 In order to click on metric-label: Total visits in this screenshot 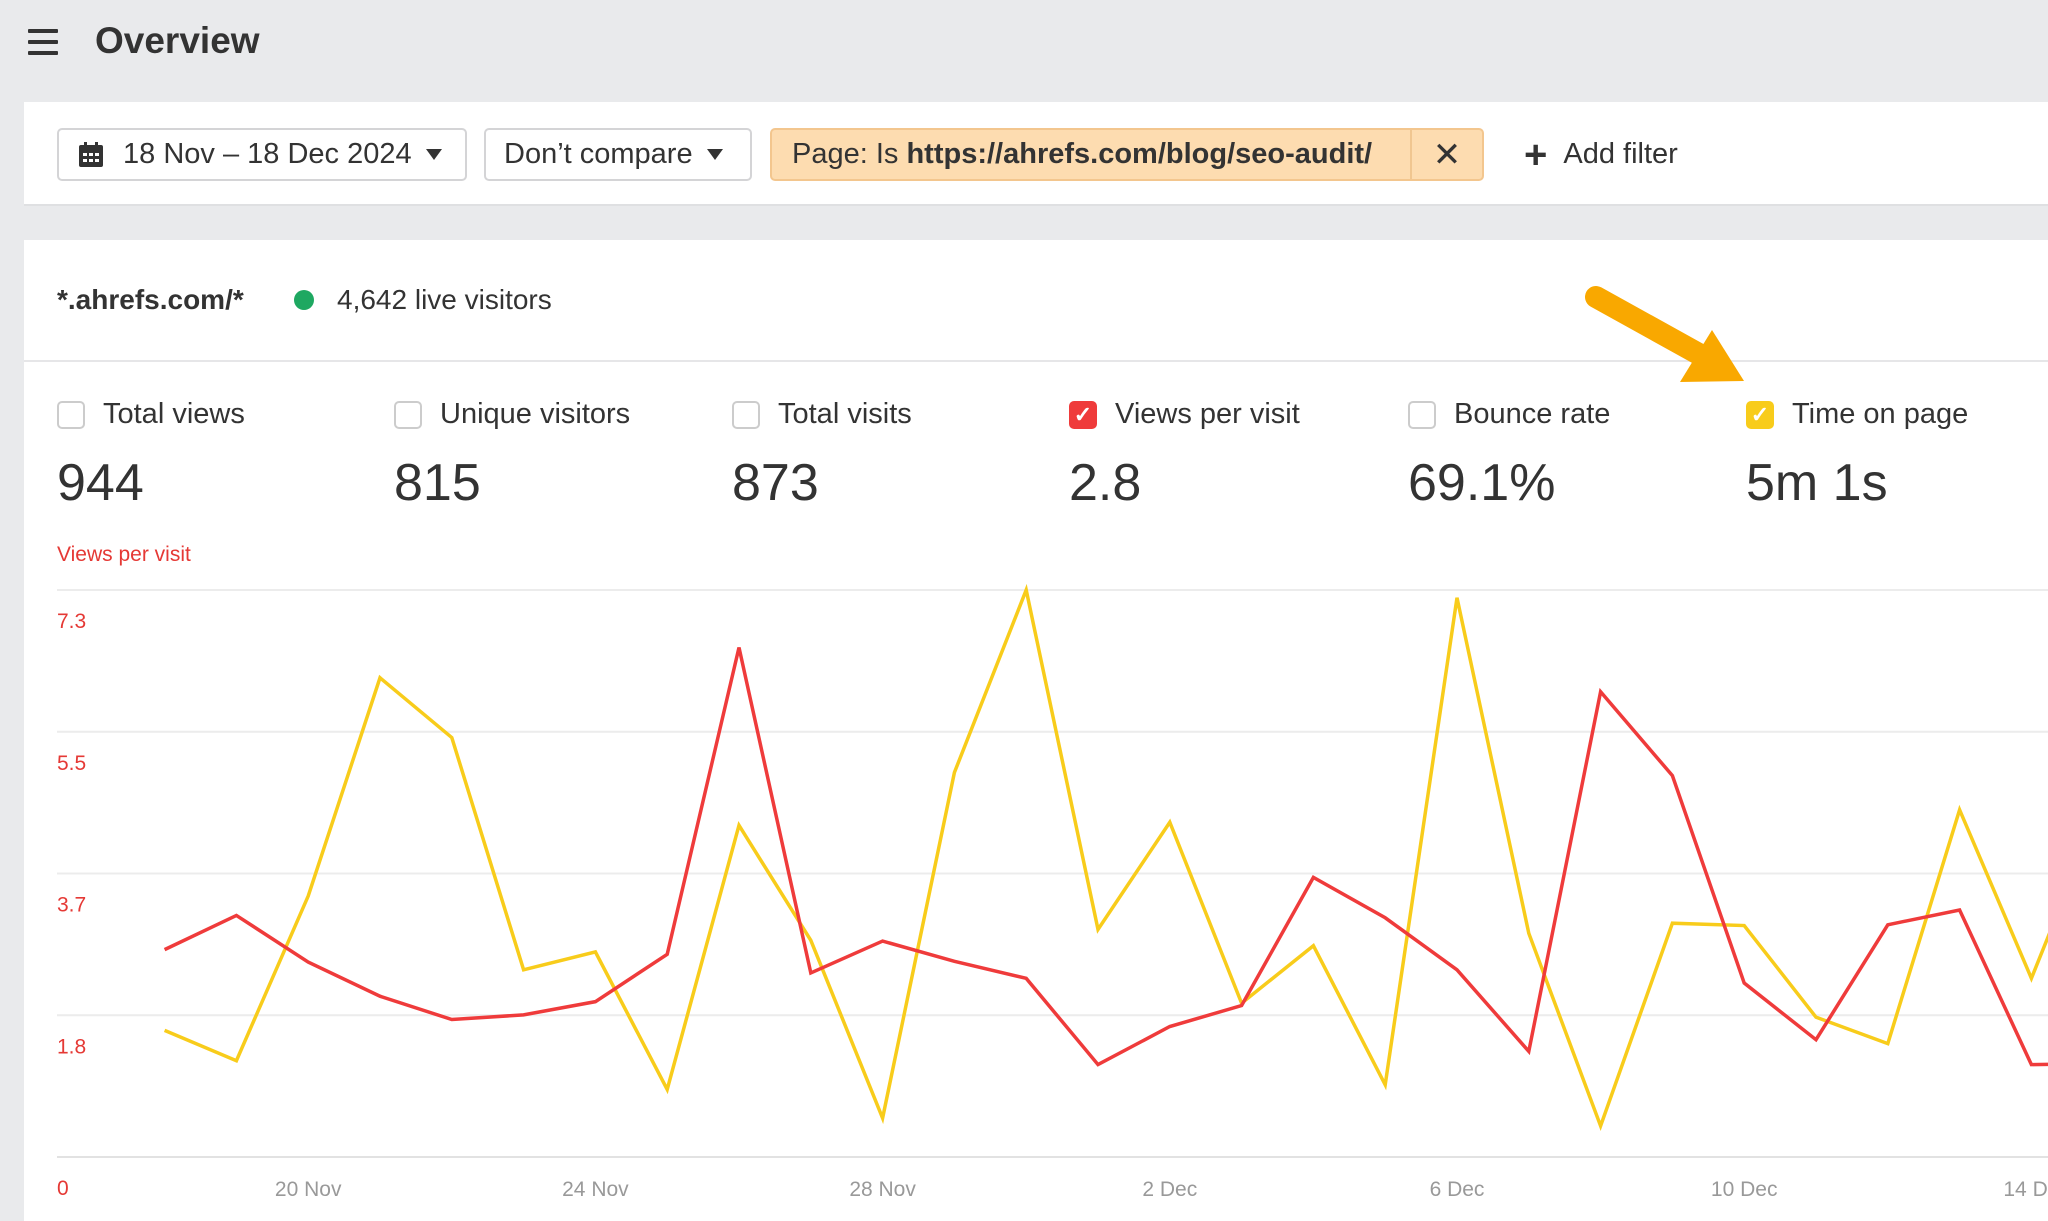, I will do `click(845, 414)`.